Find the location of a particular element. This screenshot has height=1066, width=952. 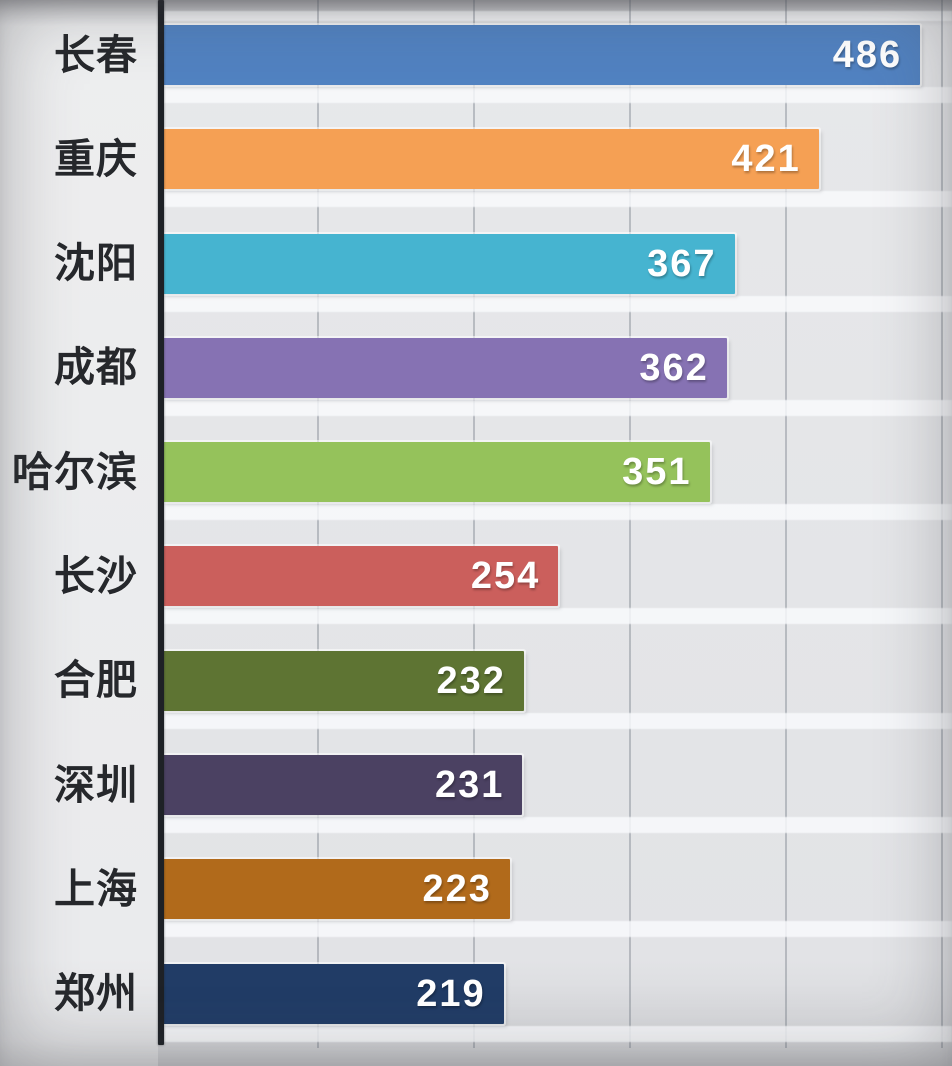

value-label: 362 is located at coordinates (674, 367).